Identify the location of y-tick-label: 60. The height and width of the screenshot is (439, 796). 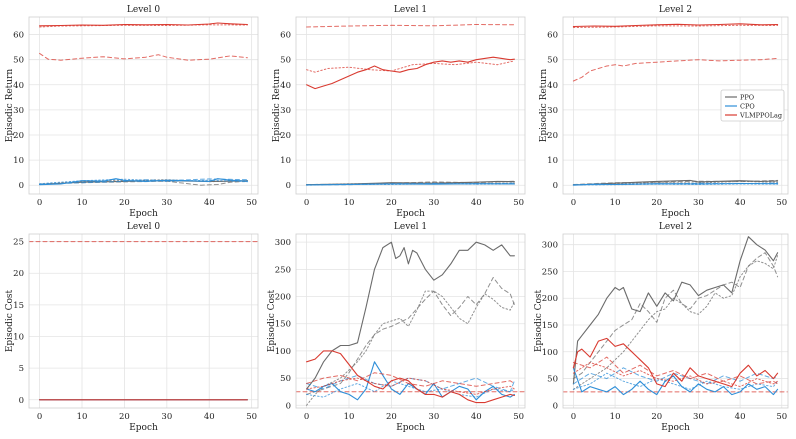
(285, 36).